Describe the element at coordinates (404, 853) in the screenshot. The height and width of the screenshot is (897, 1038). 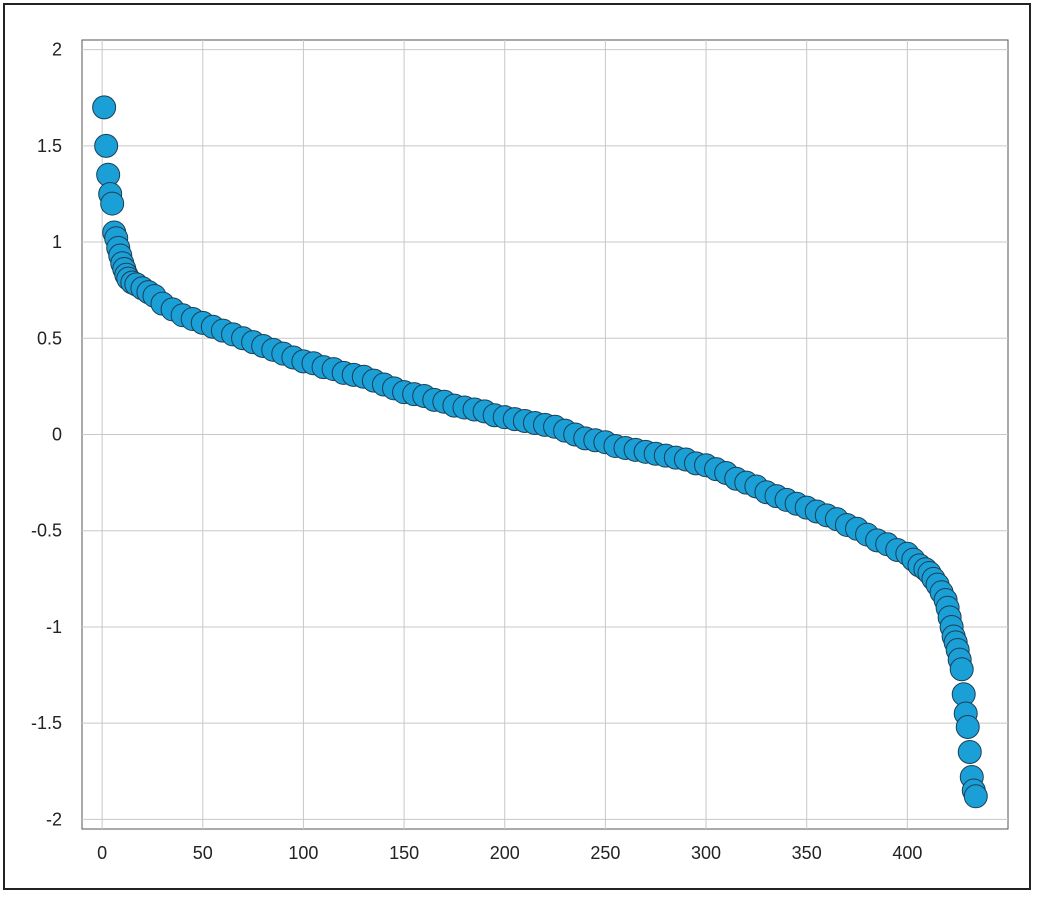
I see `x-tick-label: 150` at that location.